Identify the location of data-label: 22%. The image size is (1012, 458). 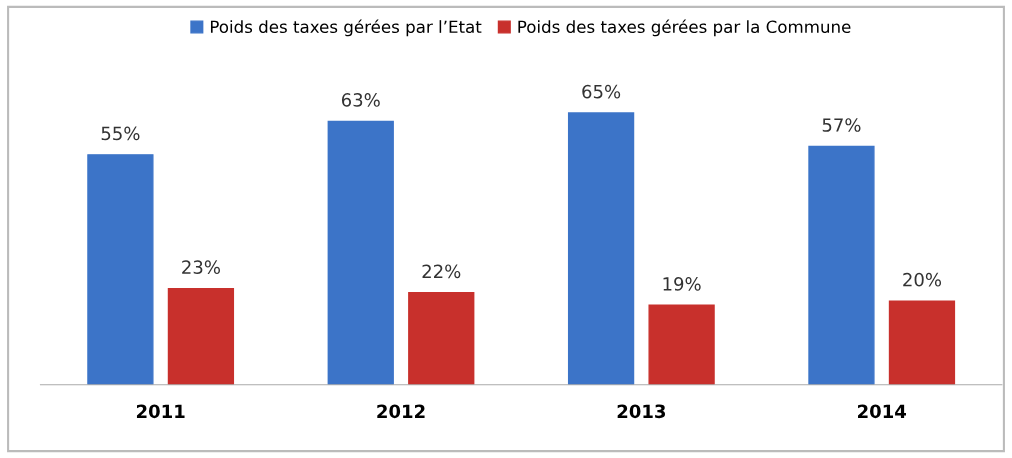
(441, 271).